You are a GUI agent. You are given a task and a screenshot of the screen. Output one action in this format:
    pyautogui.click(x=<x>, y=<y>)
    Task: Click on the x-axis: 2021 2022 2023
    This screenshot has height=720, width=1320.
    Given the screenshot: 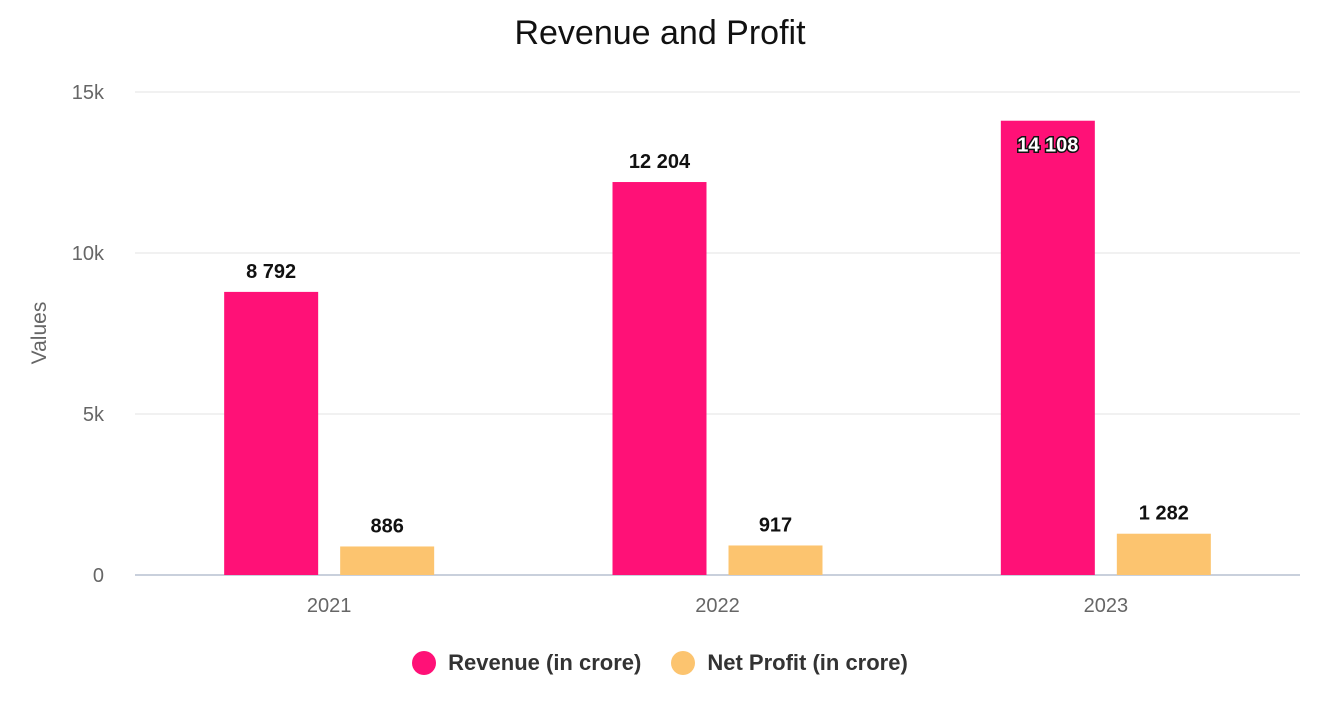 What is the action you would take?
    pyautogui.click(x=717, y=606)
    